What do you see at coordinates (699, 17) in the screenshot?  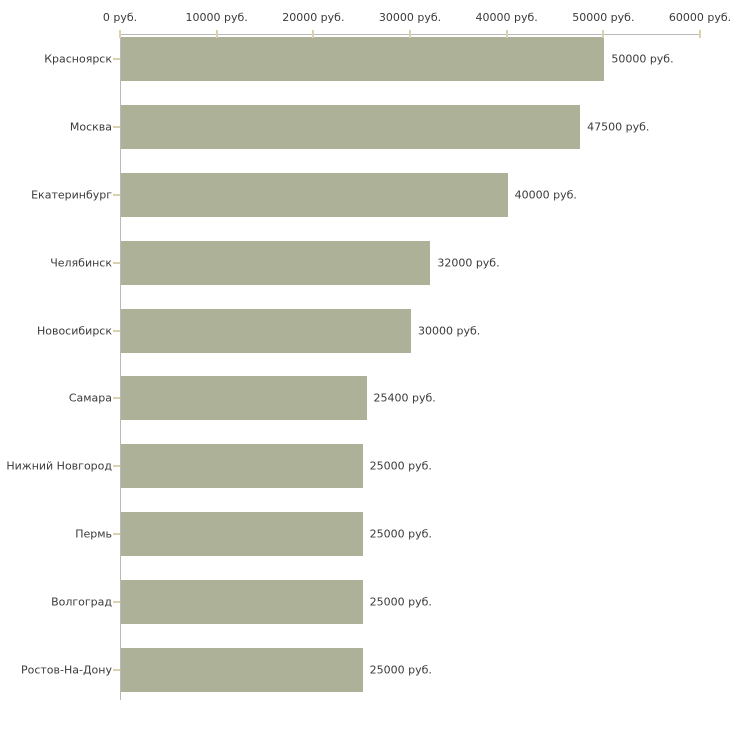 I see `x-axis-tick-label: 60000 руб.` at bounding box center [699, 17].